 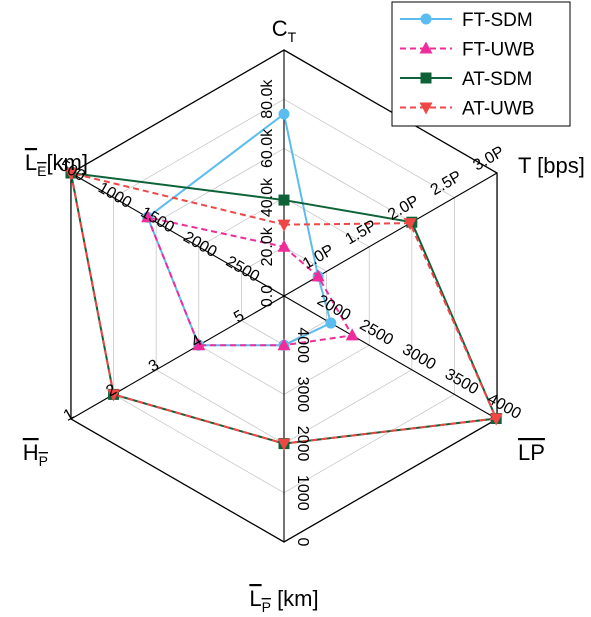 What do you see at coordinates (352, 334) in the screenshot?
I see `point-ft-uwb-lp` at bounding box center [352, 334].